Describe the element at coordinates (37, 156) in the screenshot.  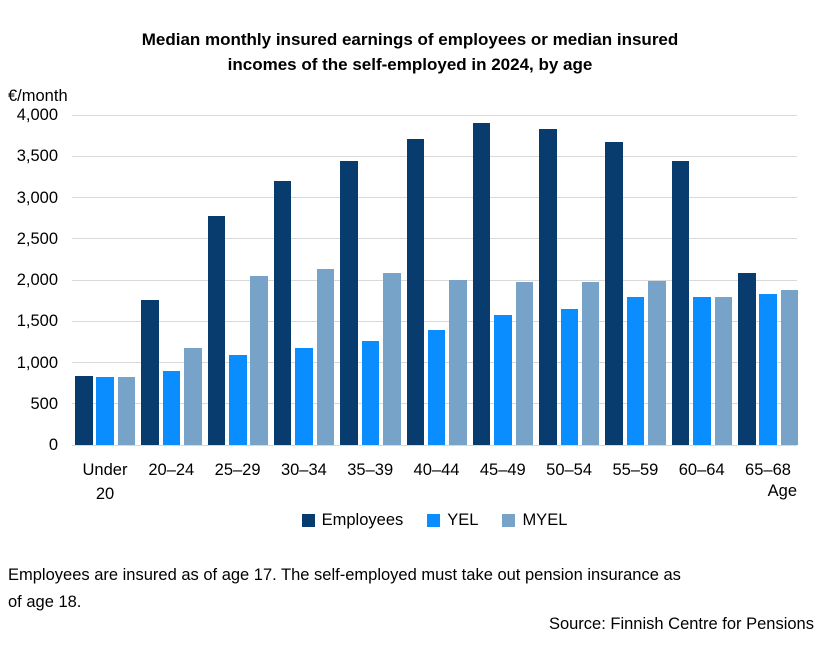
I see `y-tick-label: 3,500` at that location.